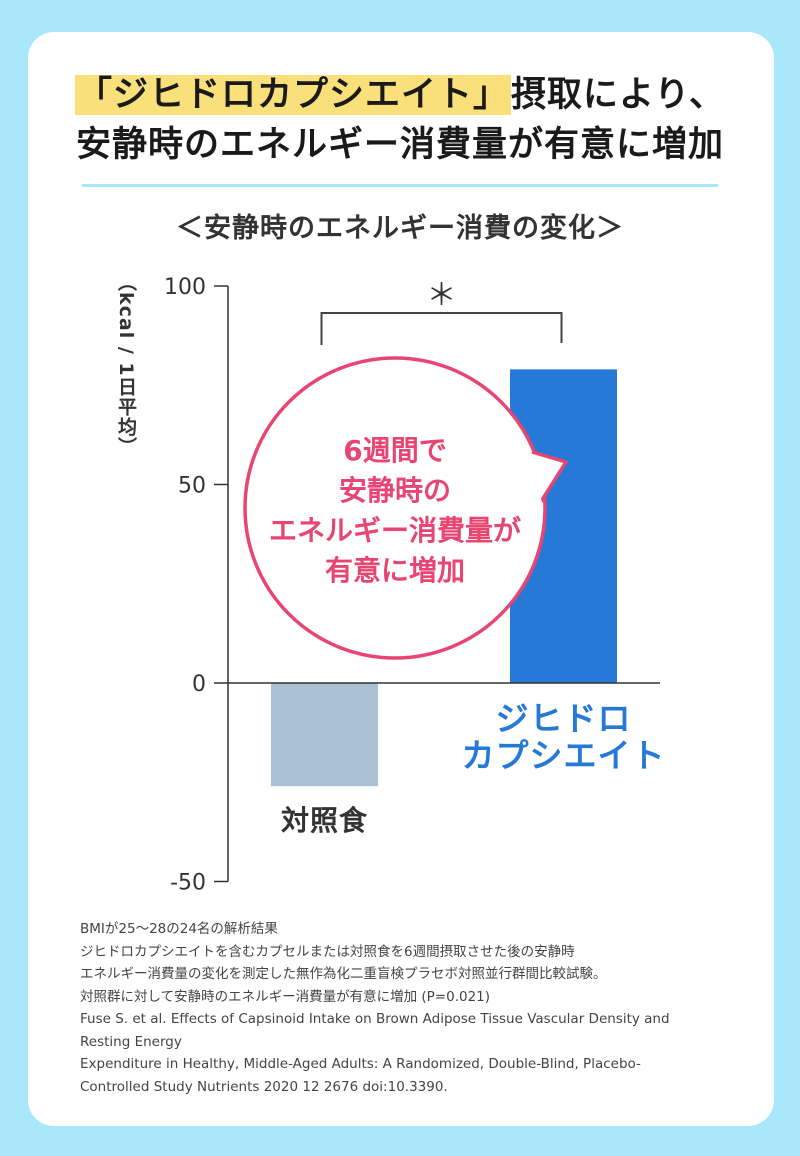 Image resolution: width=800 pixels, height=1156 pixels. I want to click on callout-text: 有意に増加, so click(395, 570).